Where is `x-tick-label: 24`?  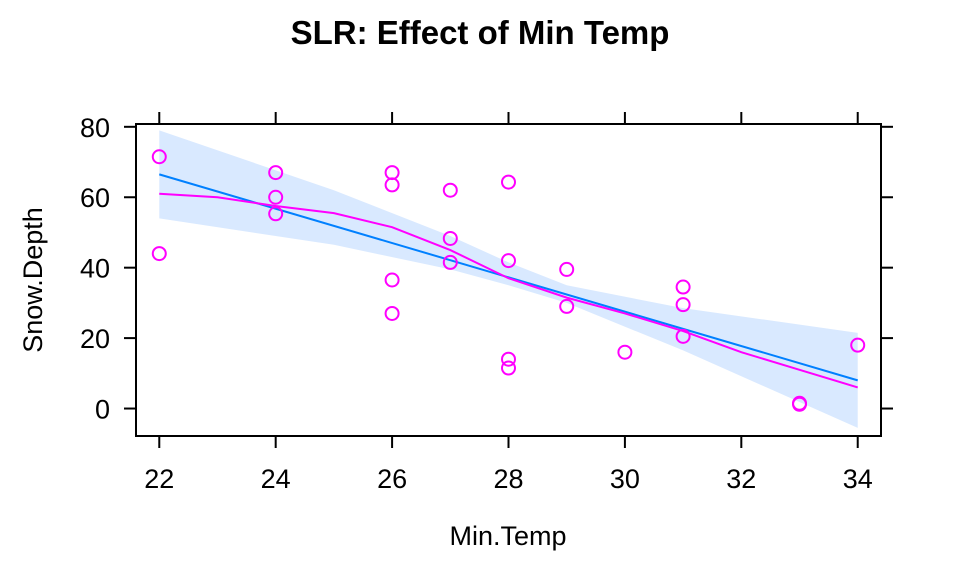 x-tick-label: 24 is located at coordinates (276, 479).